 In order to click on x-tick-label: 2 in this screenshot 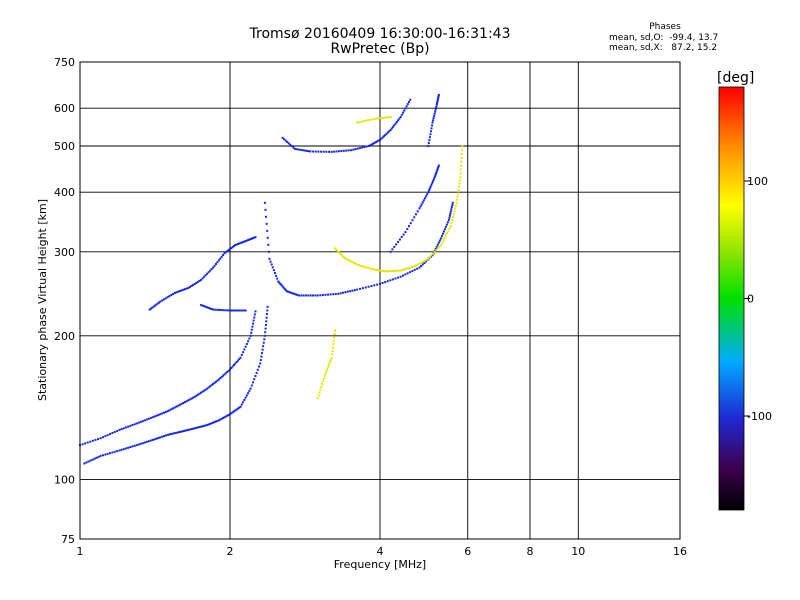, I will do `click(230, 551)`.